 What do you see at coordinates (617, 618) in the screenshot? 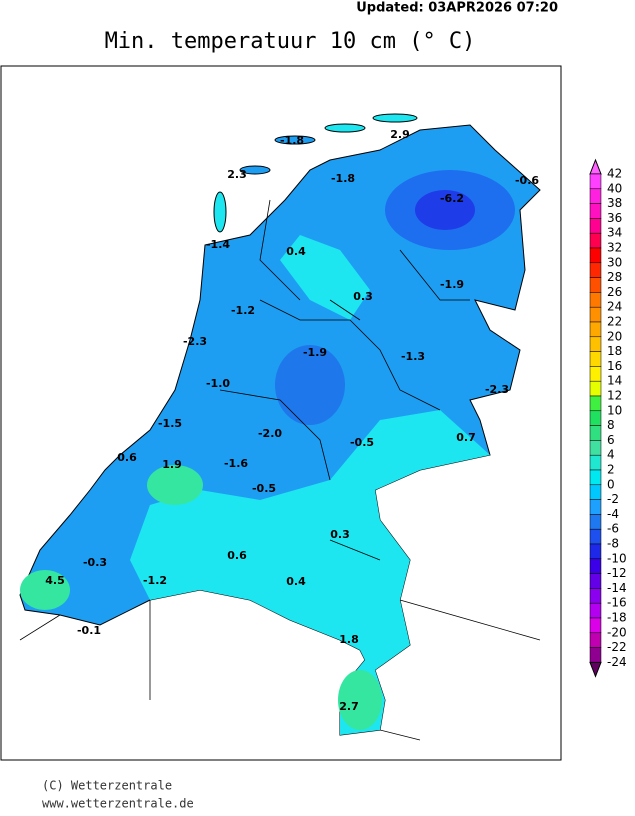
I see `colorbar-label: -18` at bounding box center [617, 618].